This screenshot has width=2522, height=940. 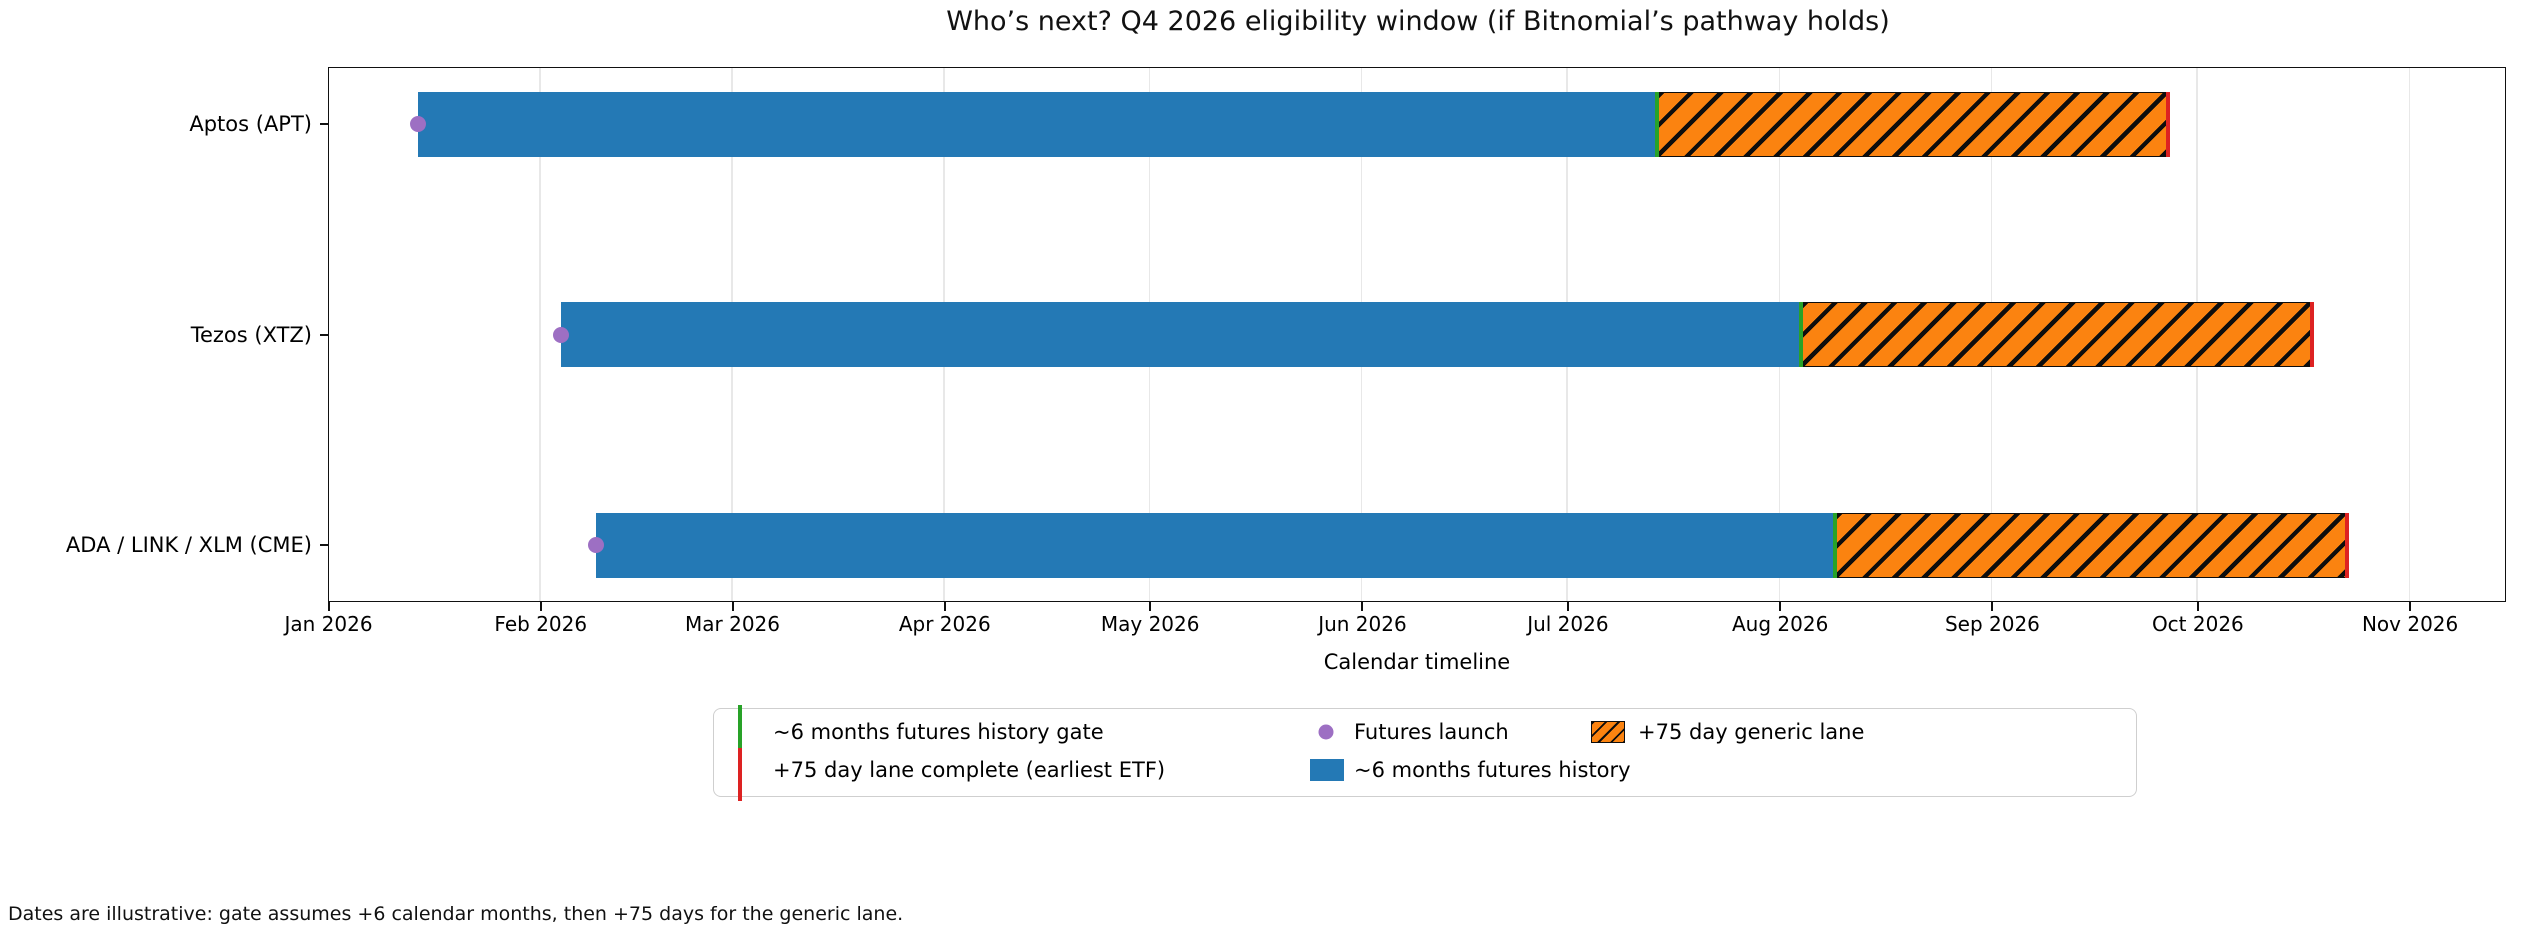 I want to click on x-tick-label: Mar 2026, so click(x=732, y=624).